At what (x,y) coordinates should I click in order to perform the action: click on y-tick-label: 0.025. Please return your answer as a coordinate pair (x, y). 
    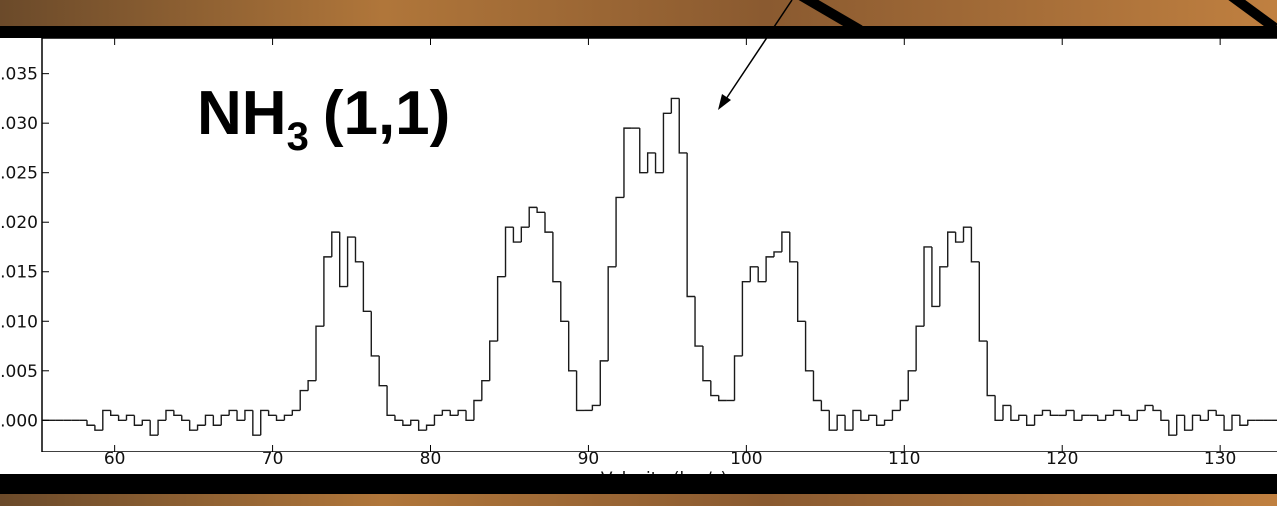
    Looking at the image, I should click on (19, 174).